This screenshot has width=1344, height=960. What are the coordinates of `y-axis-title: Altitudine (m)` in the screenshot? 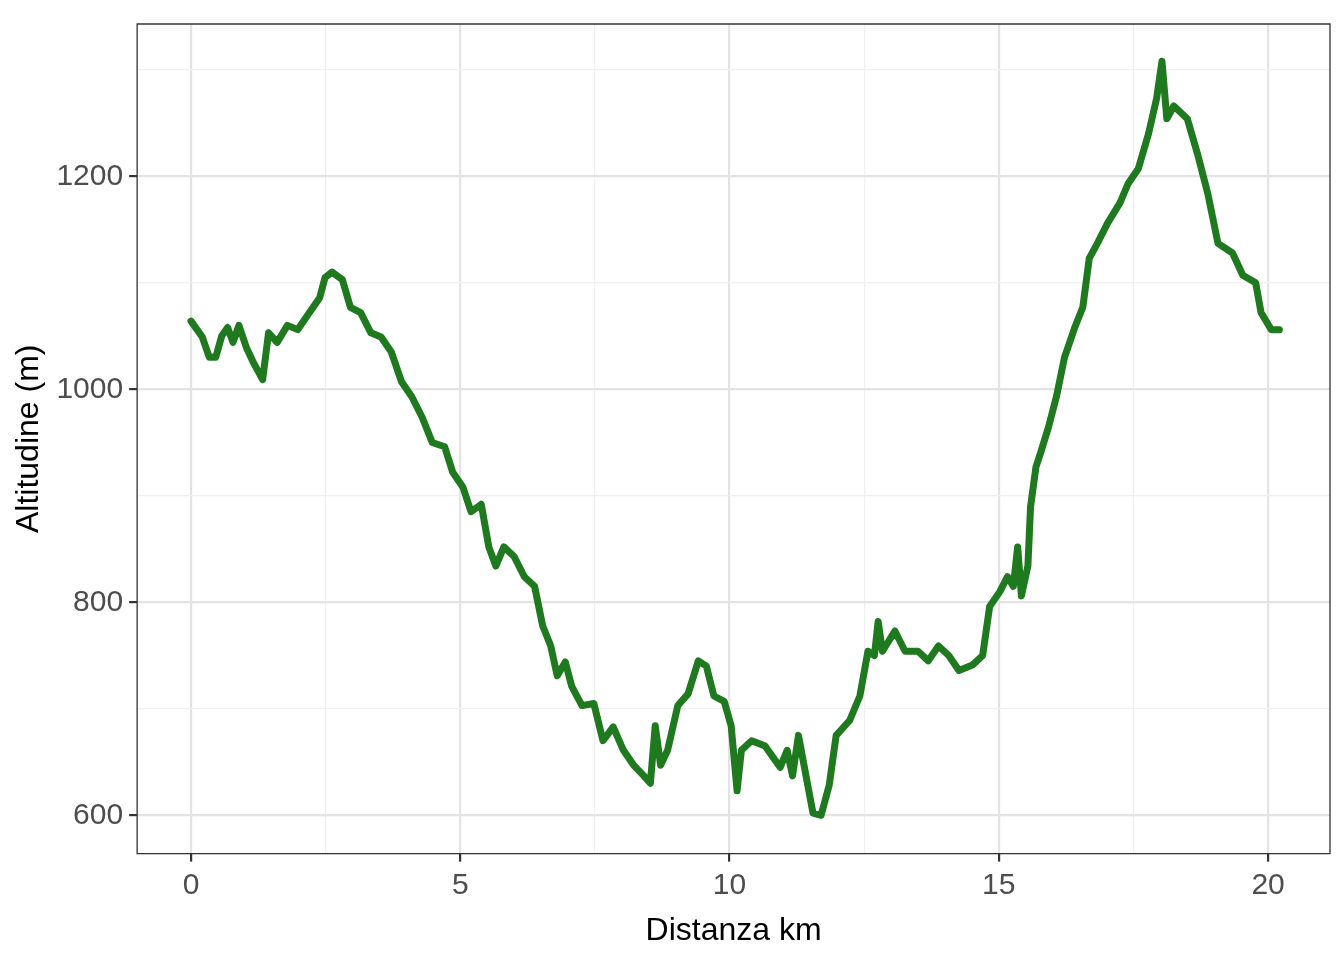 It's located at (27, 439).